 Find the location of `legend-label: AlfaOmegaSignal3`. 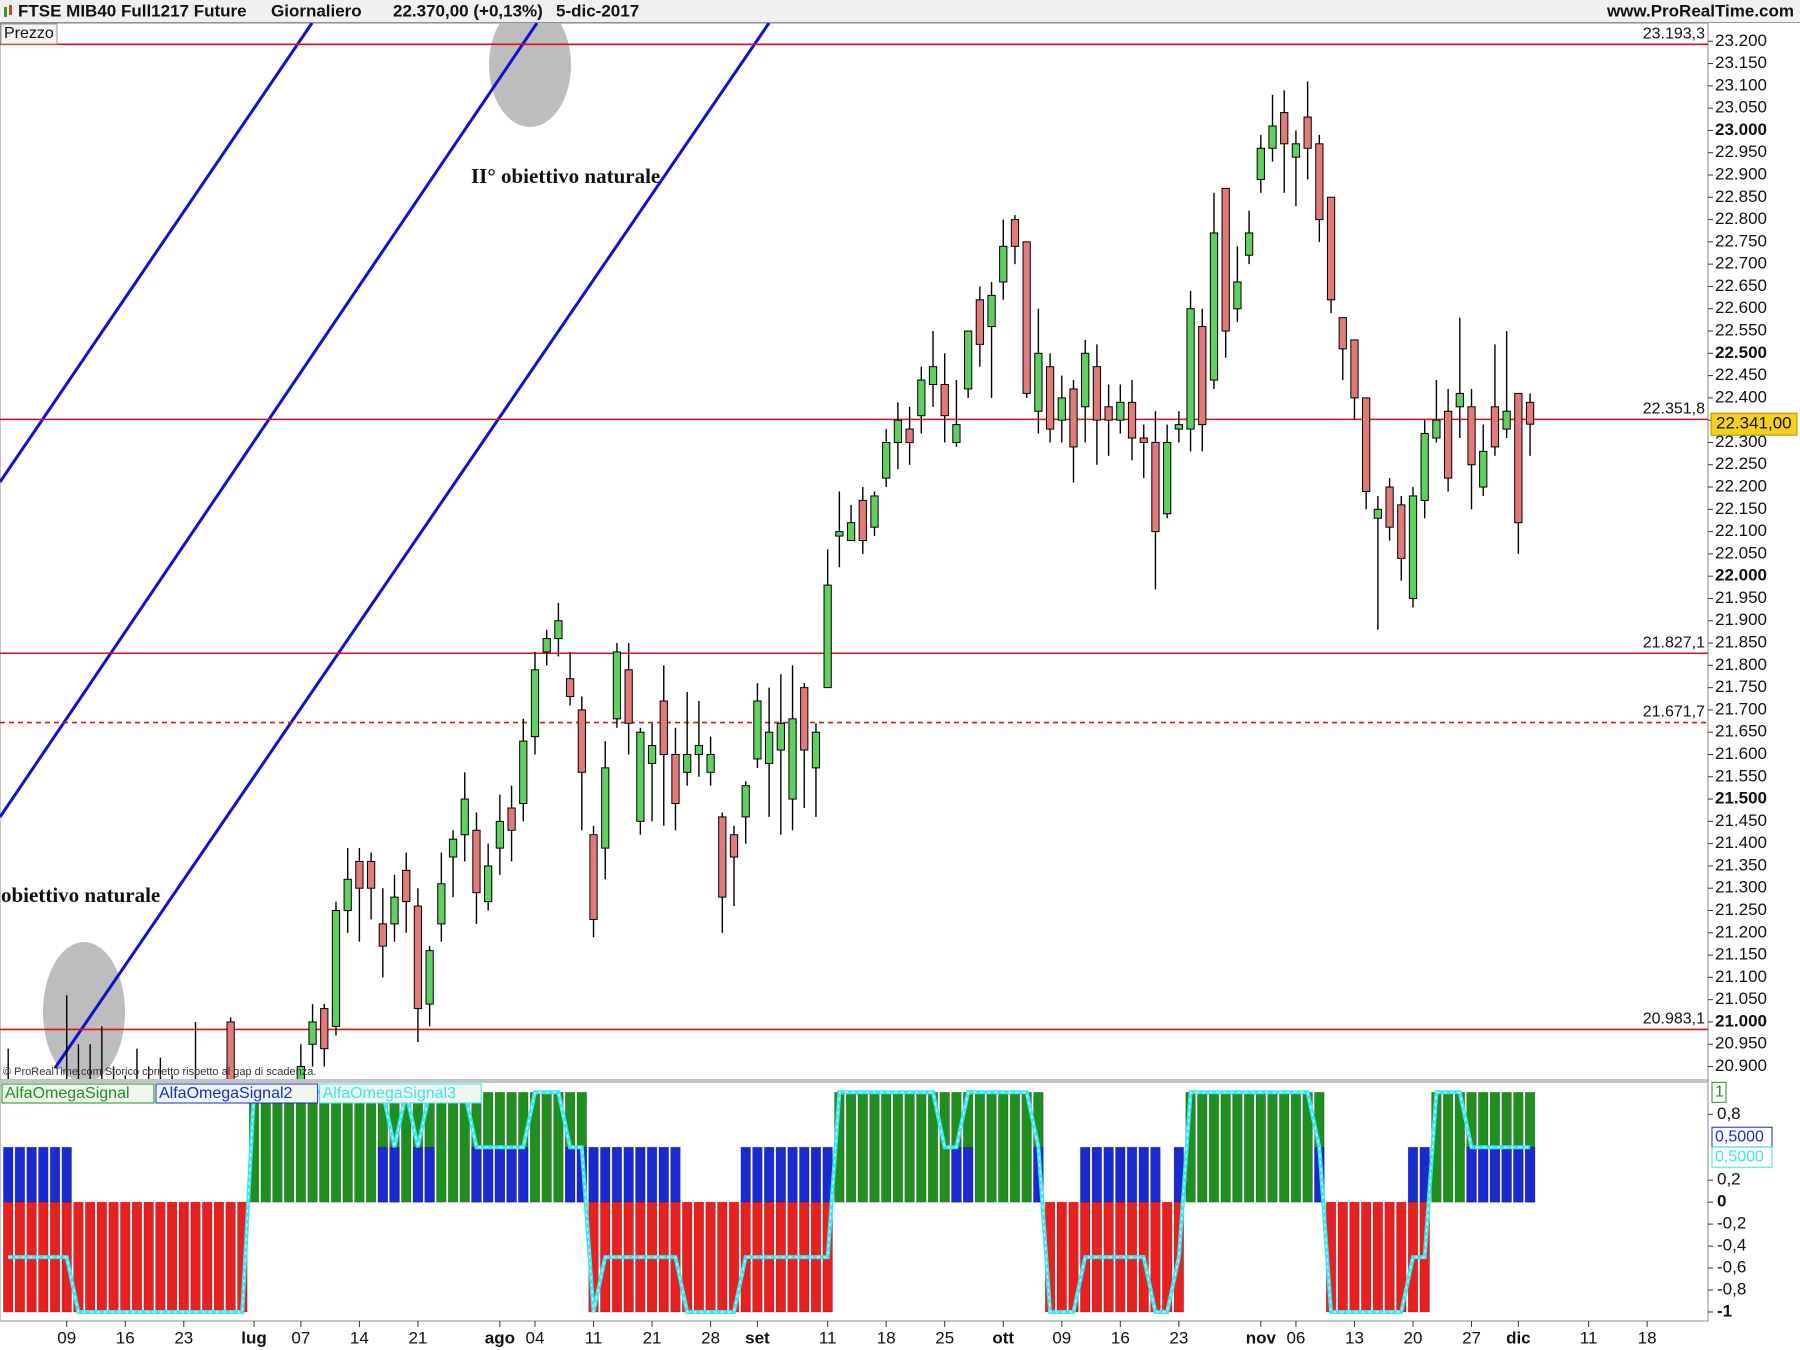

legend-label: AlfaOmegaSignal3 is located at coordinates (390, 1093).